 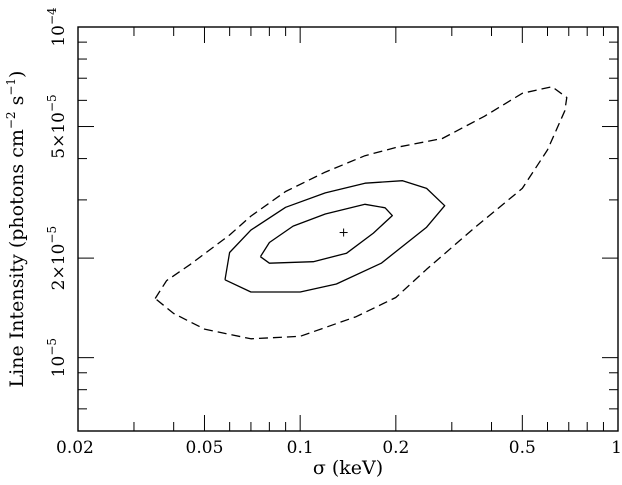 What do you see at coordinates (343, 232) in the screenshot?
I see `best-fit-marker` at bounding box center [343, 232].